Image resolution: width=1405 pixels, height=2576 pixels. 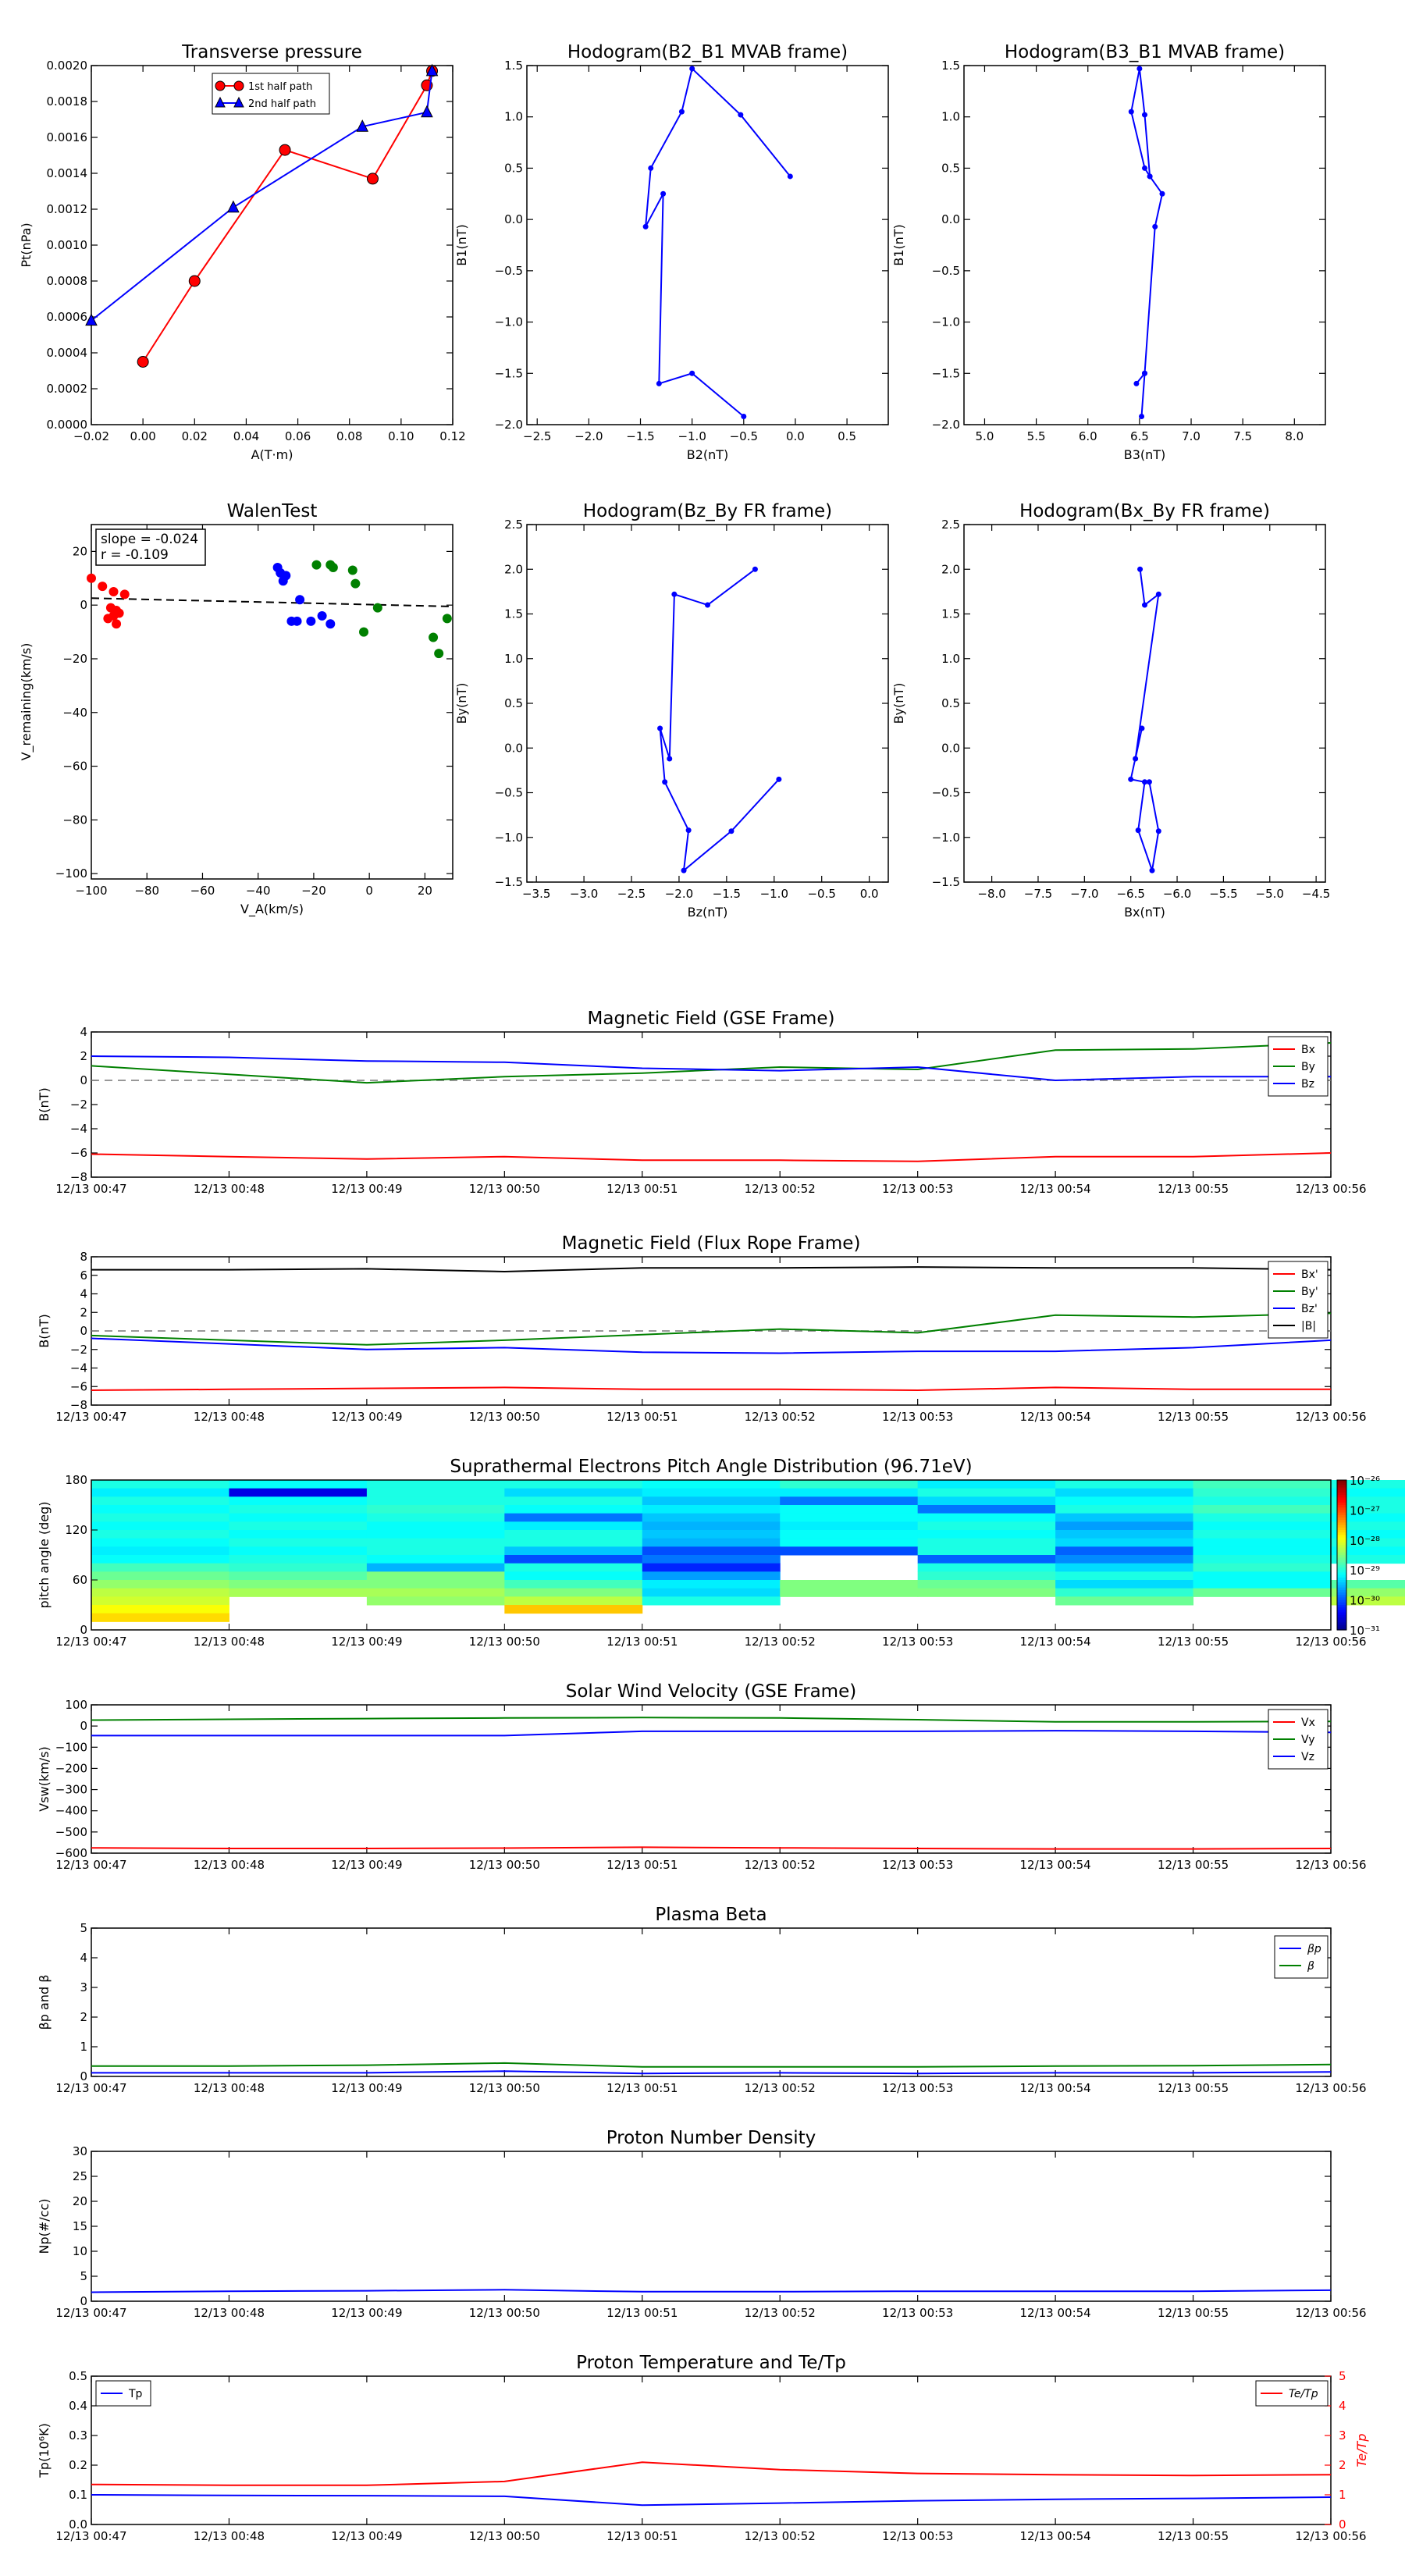 What do you see at coordinates (1193, 1417) in the screenshot?
I see `x-tick-label: 12/13 00:55` at bounding box center [1193, 1417].